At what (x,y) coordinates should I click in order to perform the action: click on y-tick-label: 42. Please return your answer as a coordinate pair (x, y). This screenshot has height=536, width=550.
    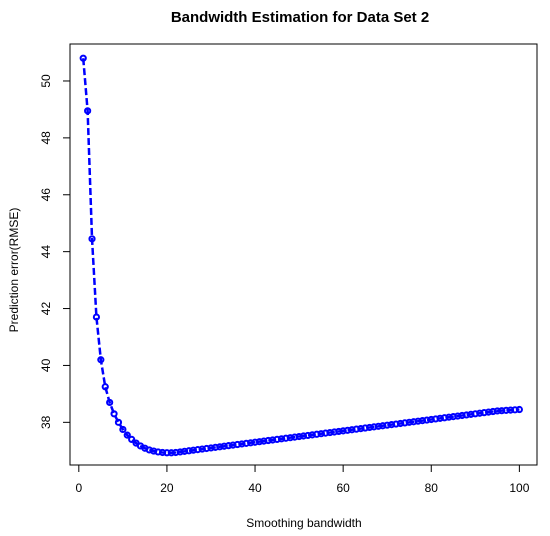
    Looking at the image, I should click on (46, 309).